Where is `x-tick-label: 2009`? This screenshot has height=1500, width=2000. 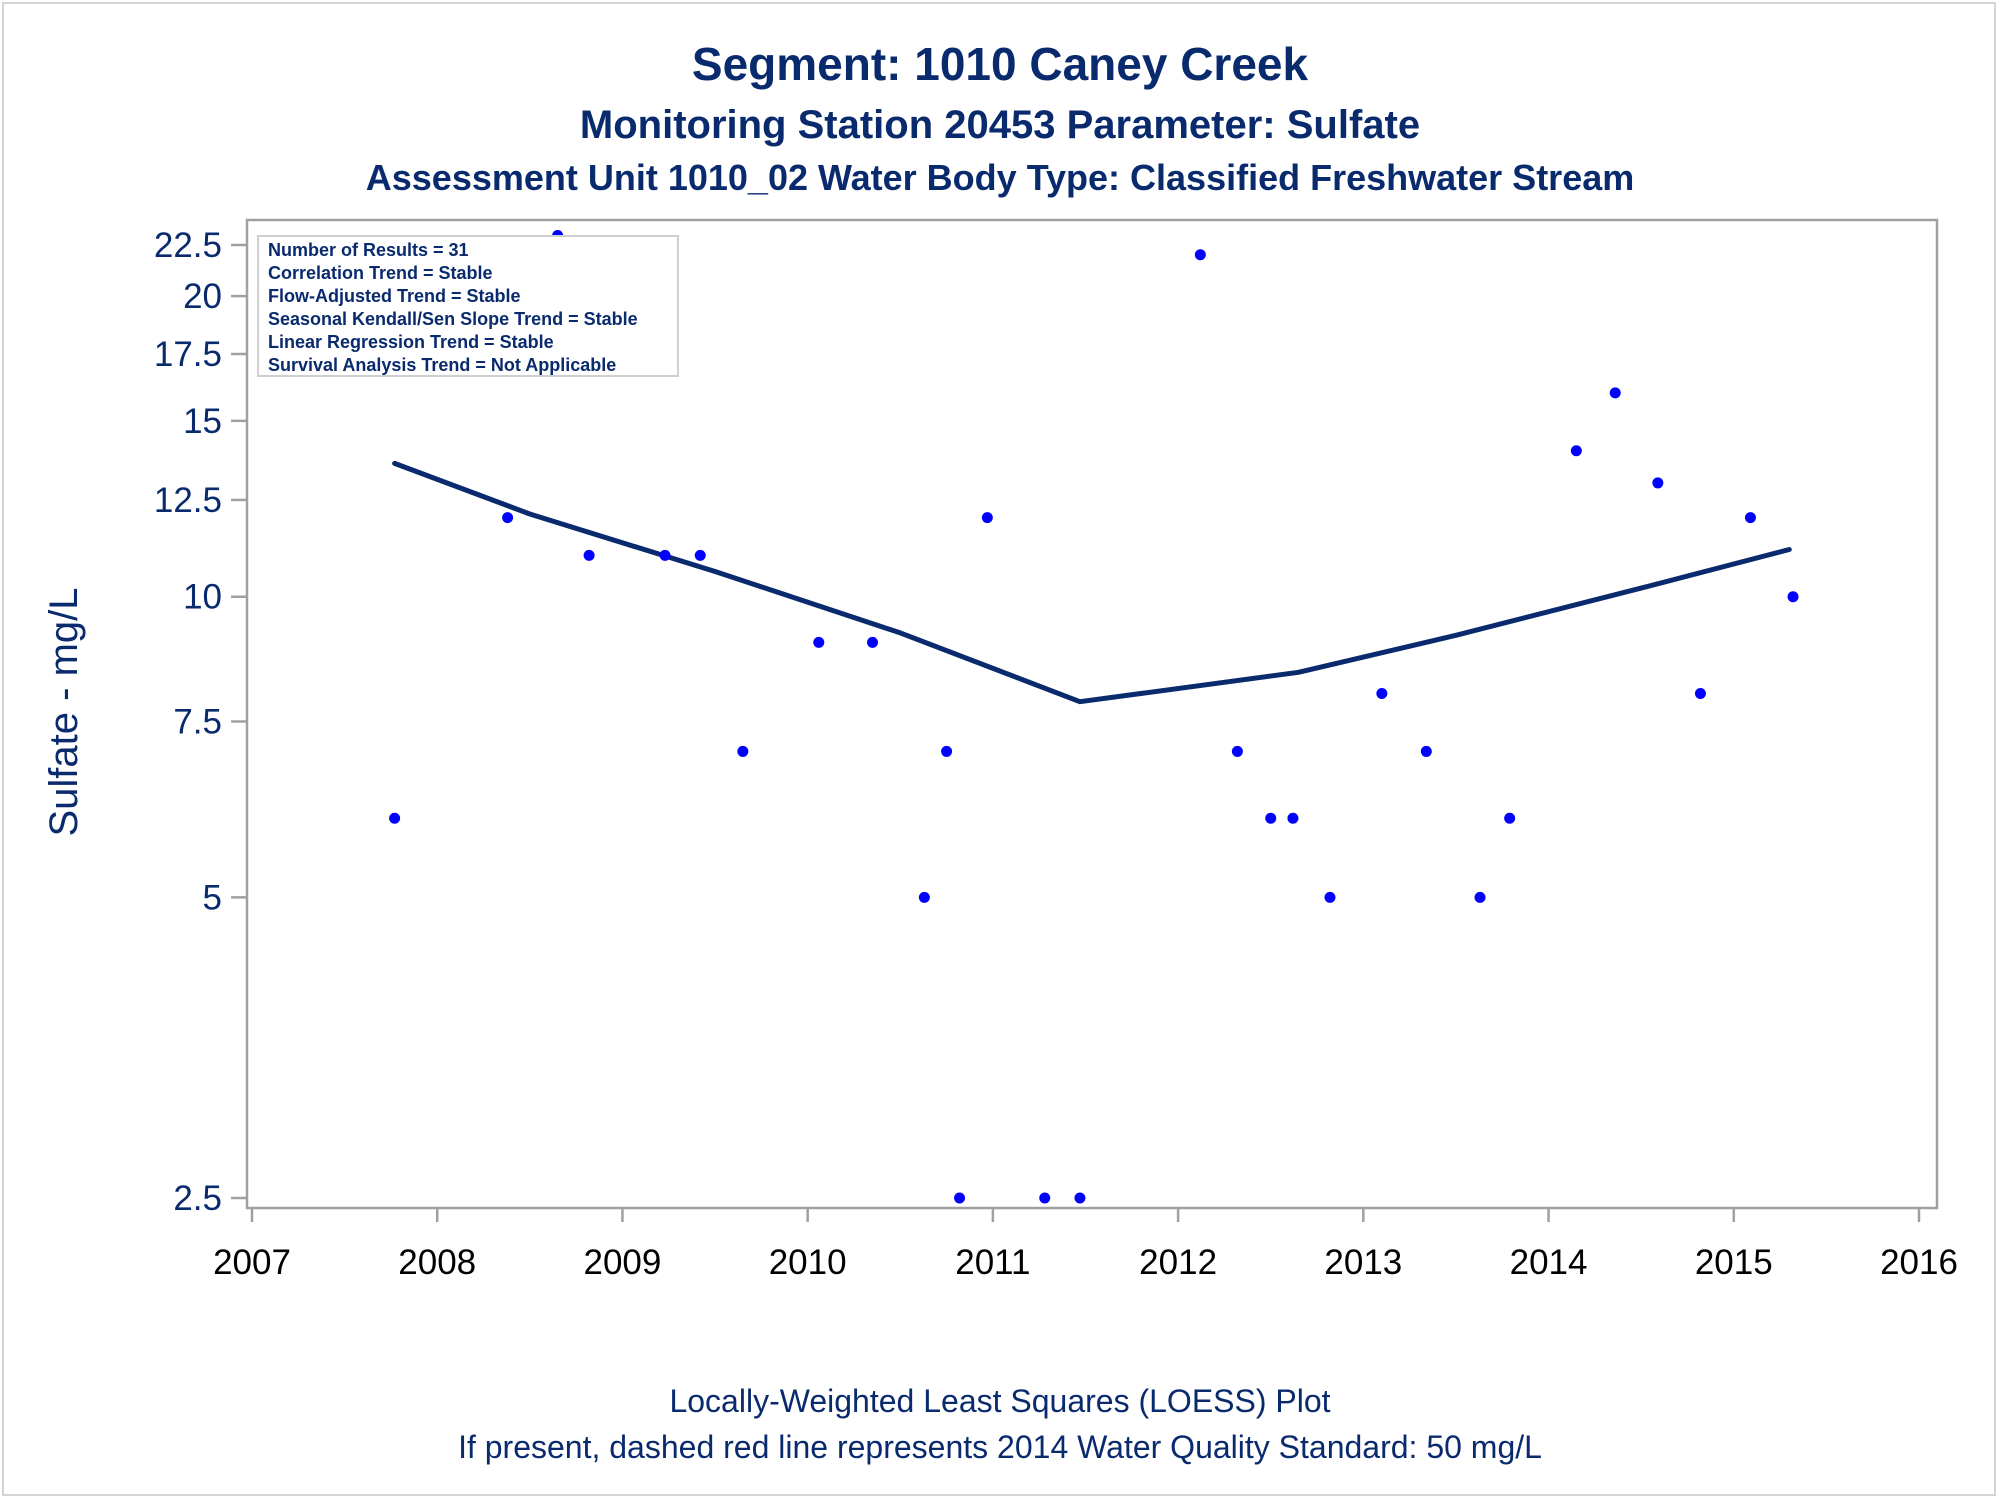
x-tick-label: 2009 is located at coordinates (623, 1262).